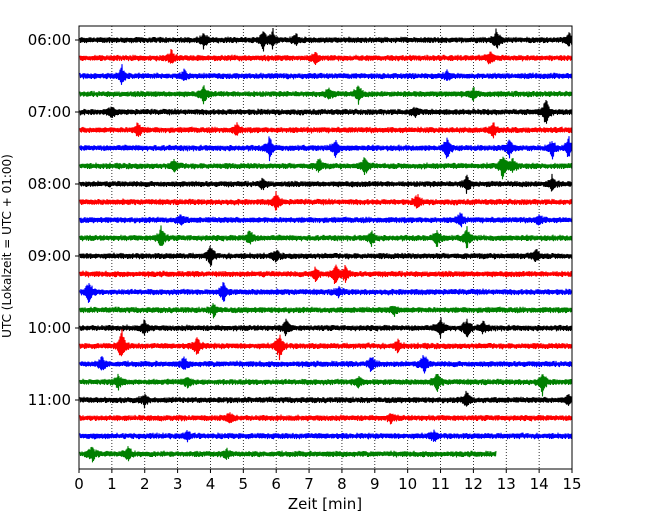 The height and width of the screenshot is (520, 650). I want to click on x-tick-label: 10, so click(407, 484).